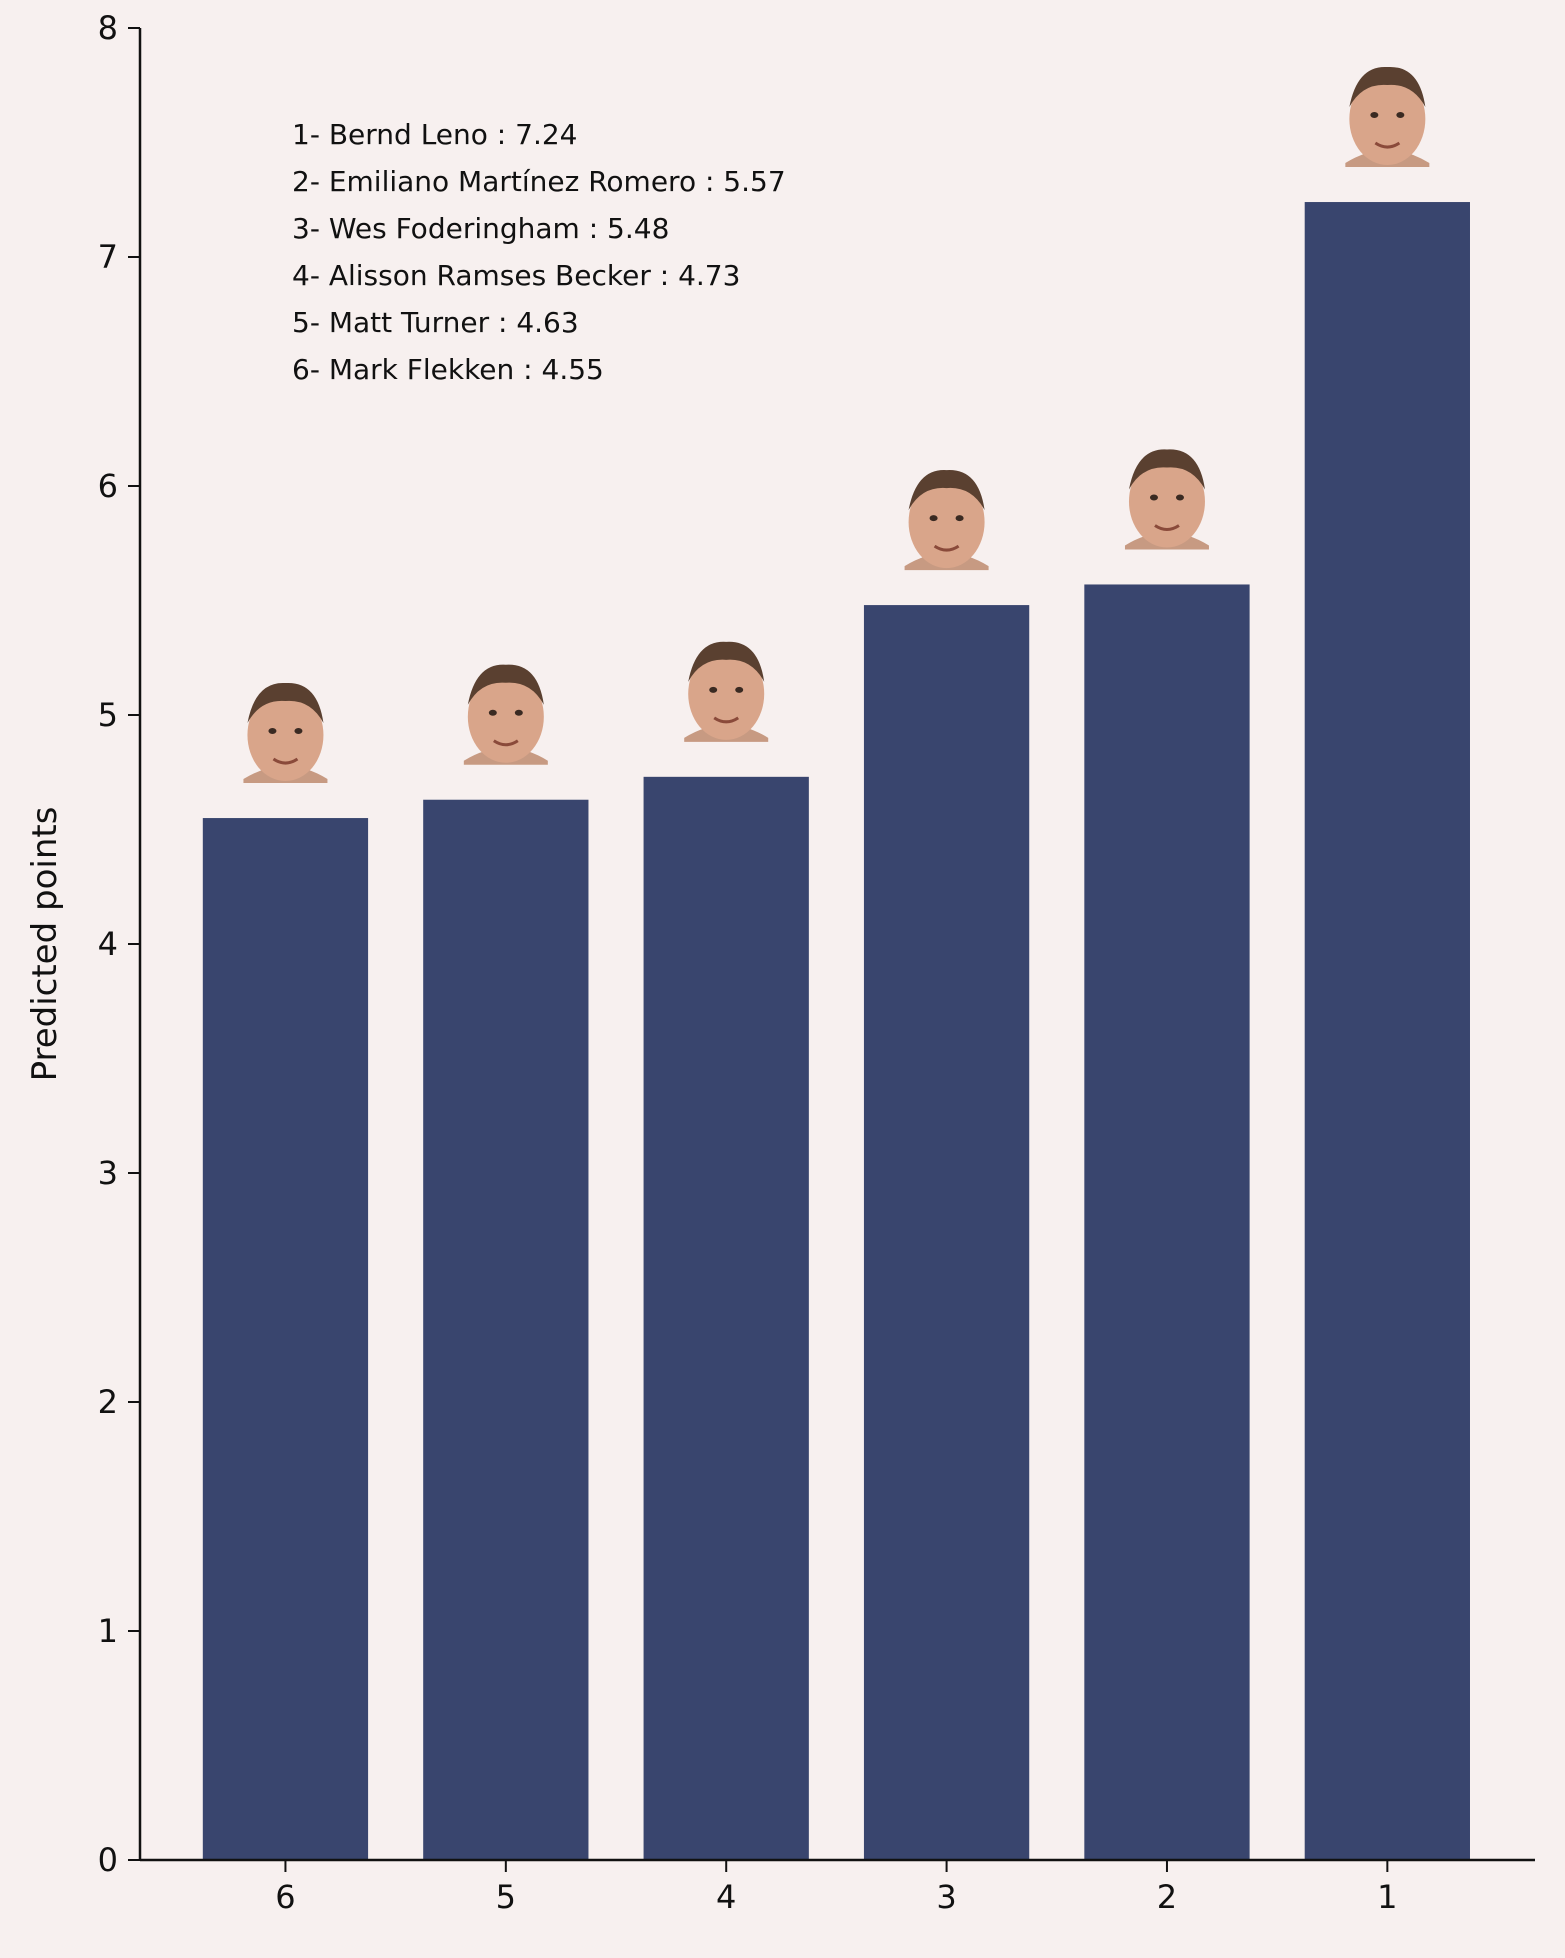  Describe the element at coordinates (45, 944) in the screenshot. I see `y-axis-title: Predicted points` at that location.